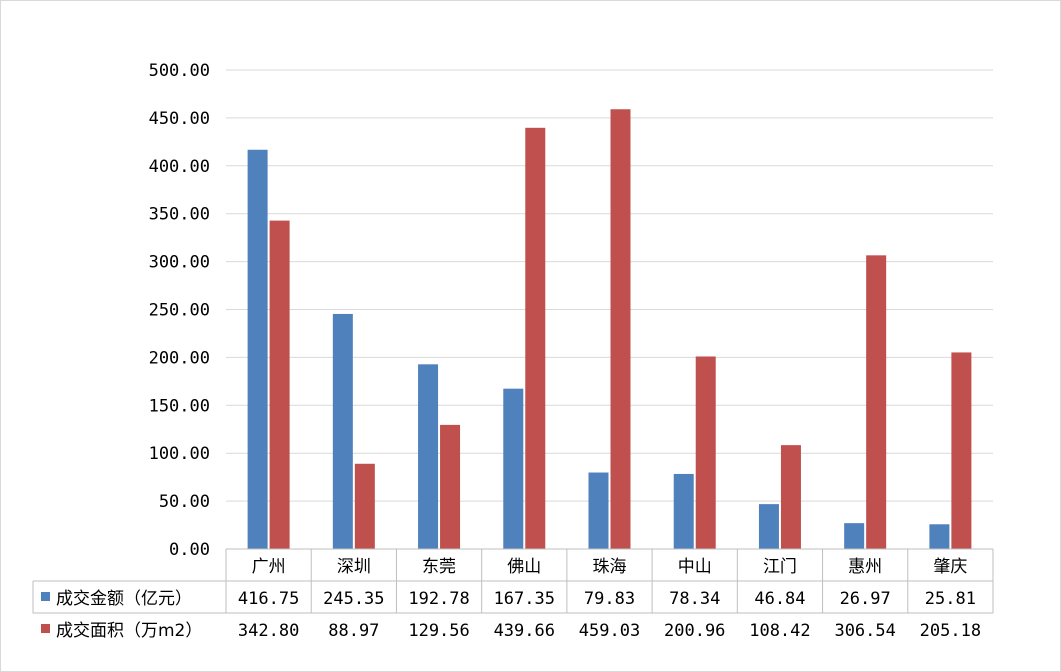  Describe the element at coordinates (353, 631) in the screenshot. I see `table-value: 88.97` at that location.